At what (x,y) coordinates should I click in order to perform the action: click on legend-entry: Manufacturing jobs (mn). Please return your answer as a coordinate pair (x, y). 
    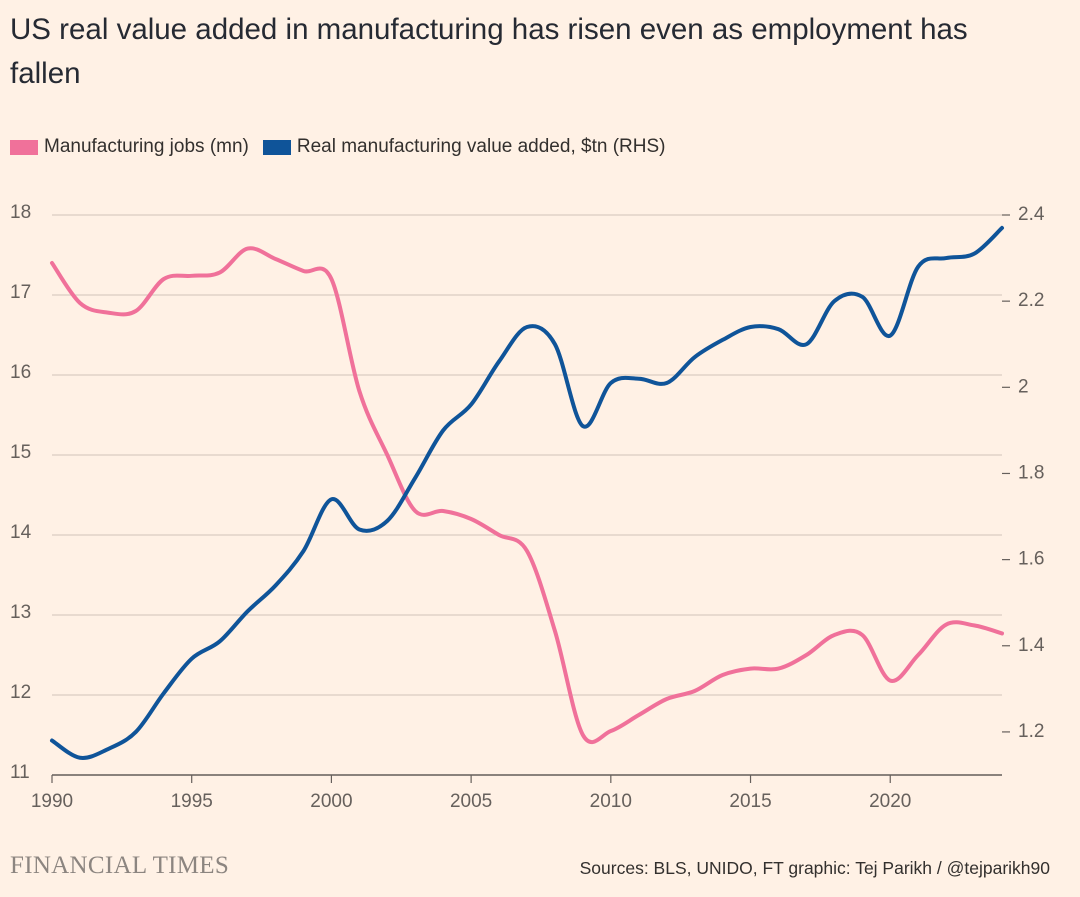
    Looking at the image, I should click on (129, 147).